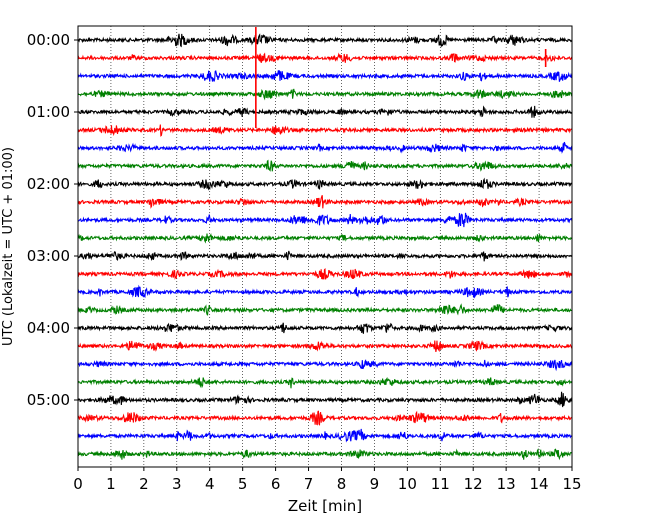  Describe the element at coordinates (144, 484) in the screenshot. I see `x-tick-label: 2` at that location.